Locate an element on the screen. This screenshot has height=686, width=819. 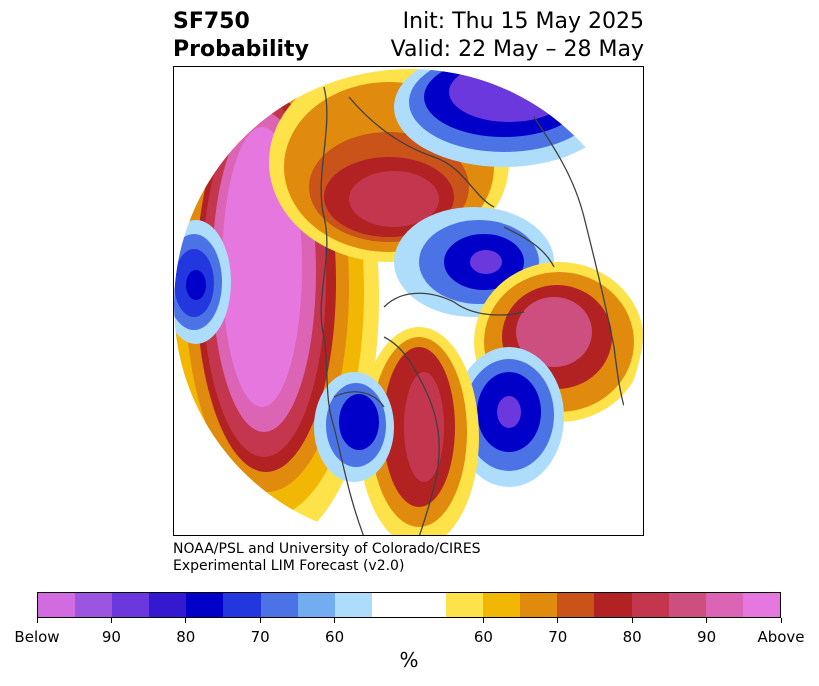
anomaly-atlantic-below is located at coordinates (509, 417).